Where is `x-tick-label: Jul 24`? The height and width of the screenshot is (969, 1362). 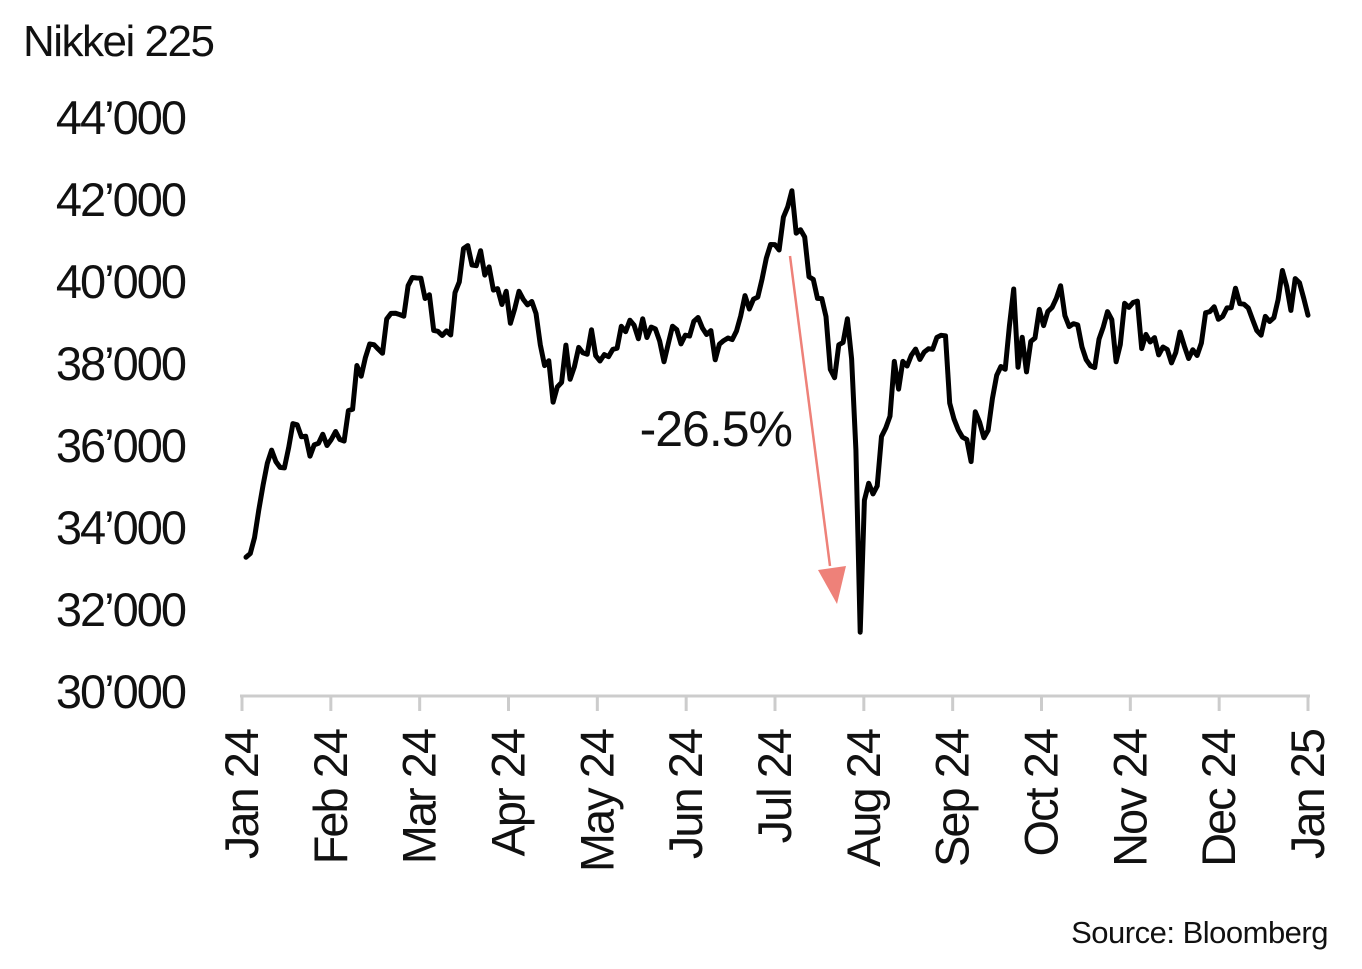 x-tick-label: Jul 24 is located at coordinates (774, 786).